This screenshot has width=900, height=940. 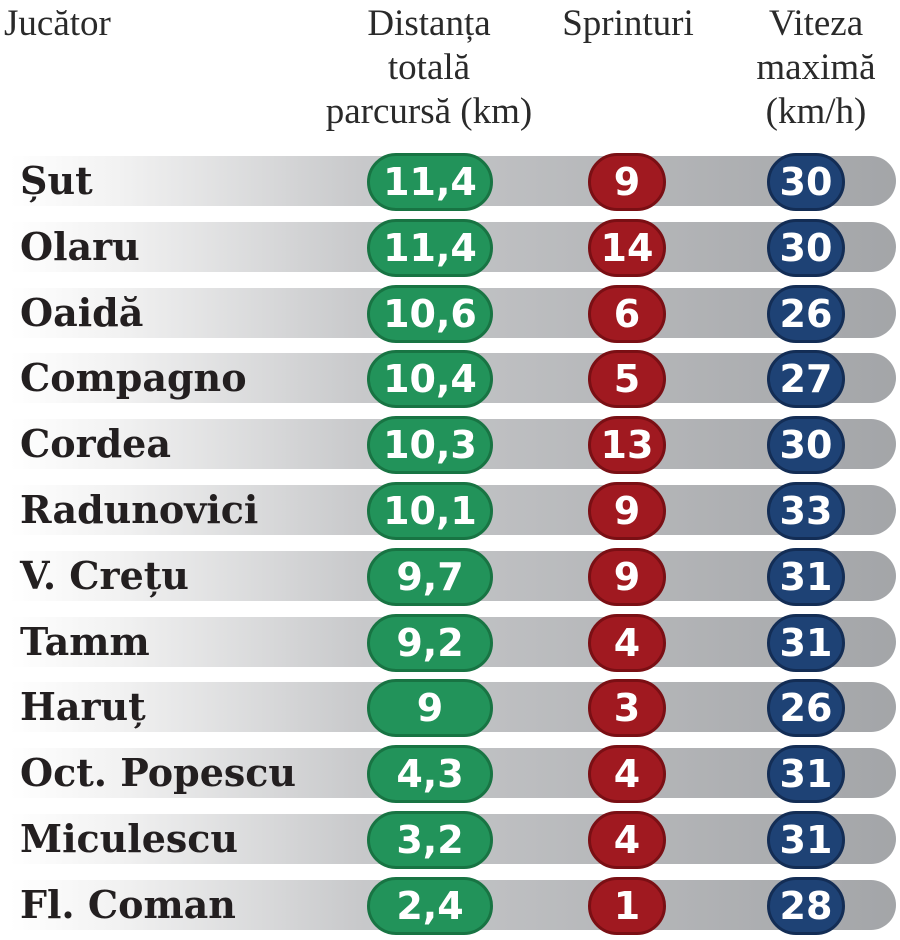 I want to click on distance-value: 4,3, so click(x=430, y=774).